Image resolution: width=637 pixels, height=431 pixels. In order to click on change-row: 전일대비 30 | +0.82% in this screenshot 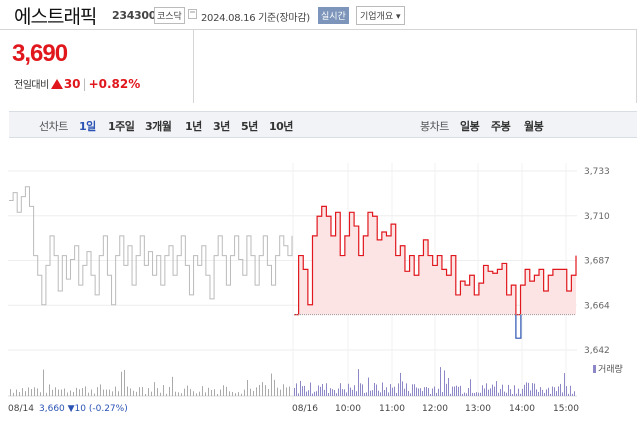, I will do `click(77, 83)`.